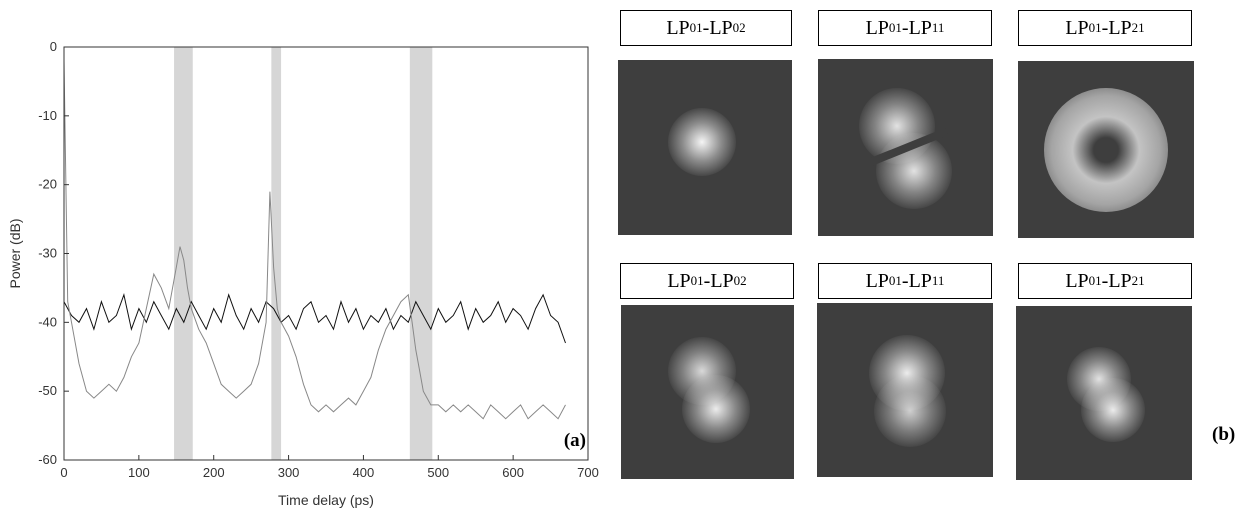  I want to click on mode-intensity-image-bottom-lp02, so click(707, 392).